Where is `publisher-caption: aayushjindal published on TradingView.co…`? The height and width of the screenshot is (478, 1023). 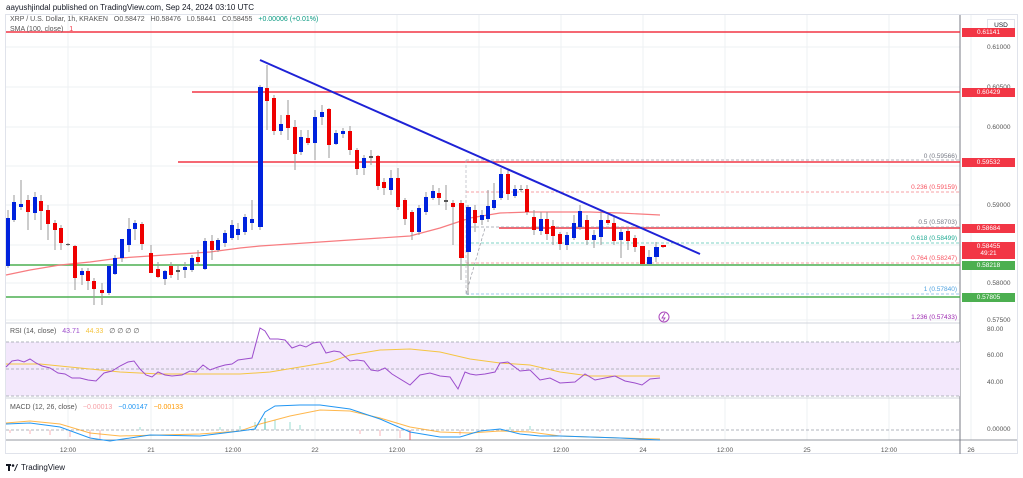
publisher-caption: aayushjindal published on TradingView.co… is located at coordinates (130, 7).